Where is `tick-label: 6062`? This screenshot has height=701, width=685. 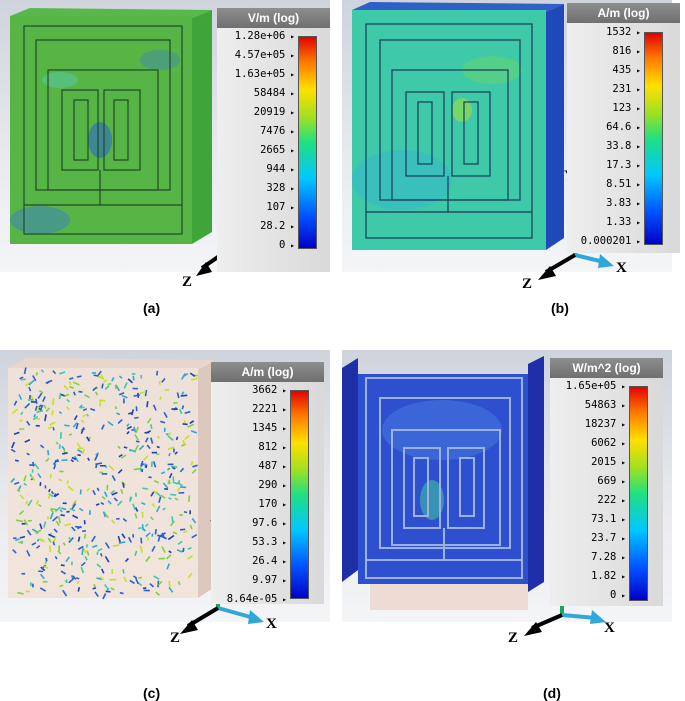 tick-label: 6062 is located at coordinates (587, 443).